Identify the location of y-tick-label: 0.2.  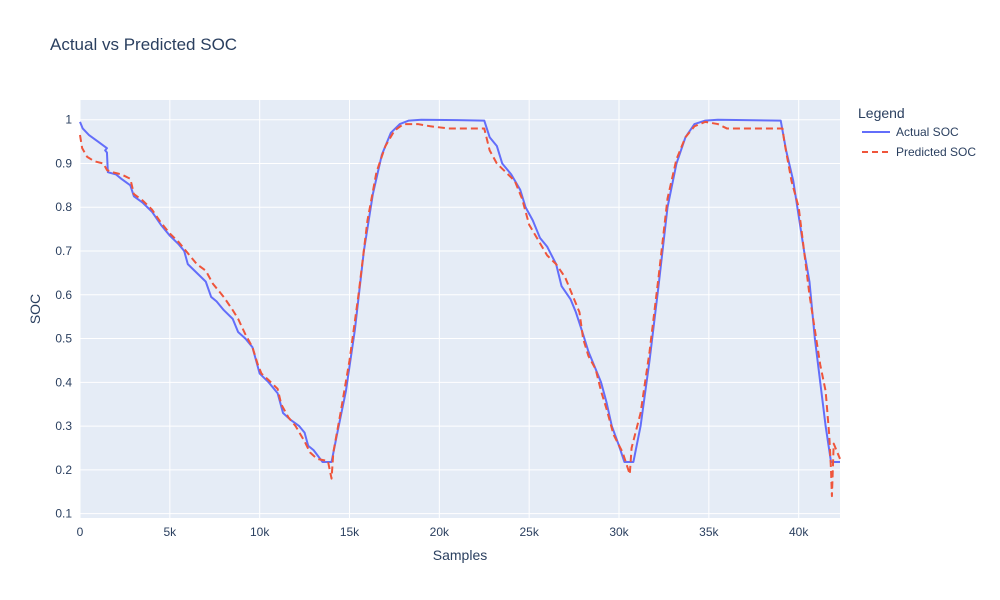
(63, 470).